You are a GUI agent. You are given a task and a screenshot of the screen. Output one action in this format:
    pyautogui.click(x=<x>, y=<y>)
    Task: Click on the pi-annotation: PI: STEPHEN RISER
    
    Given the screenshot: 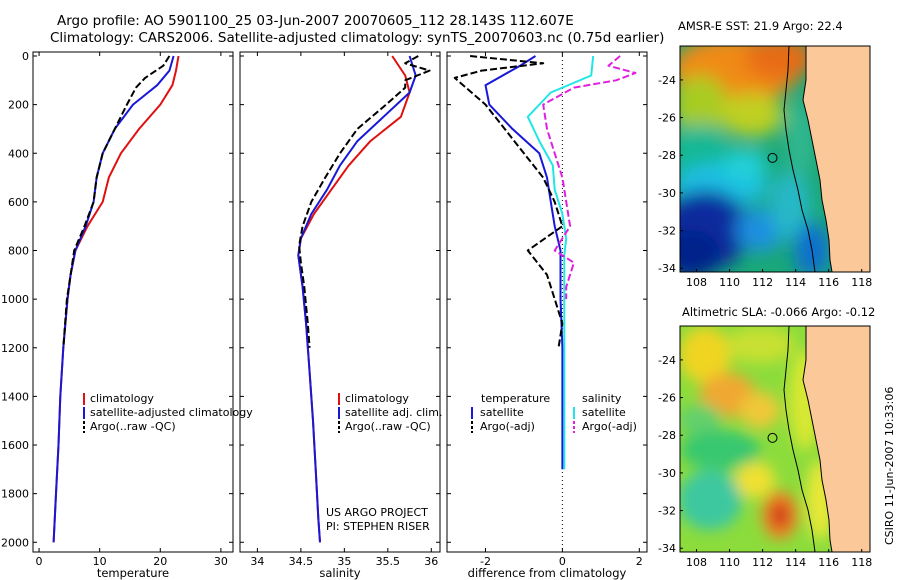 What is the action you would take?
    pyautogui.click(x=378, y=526)
    